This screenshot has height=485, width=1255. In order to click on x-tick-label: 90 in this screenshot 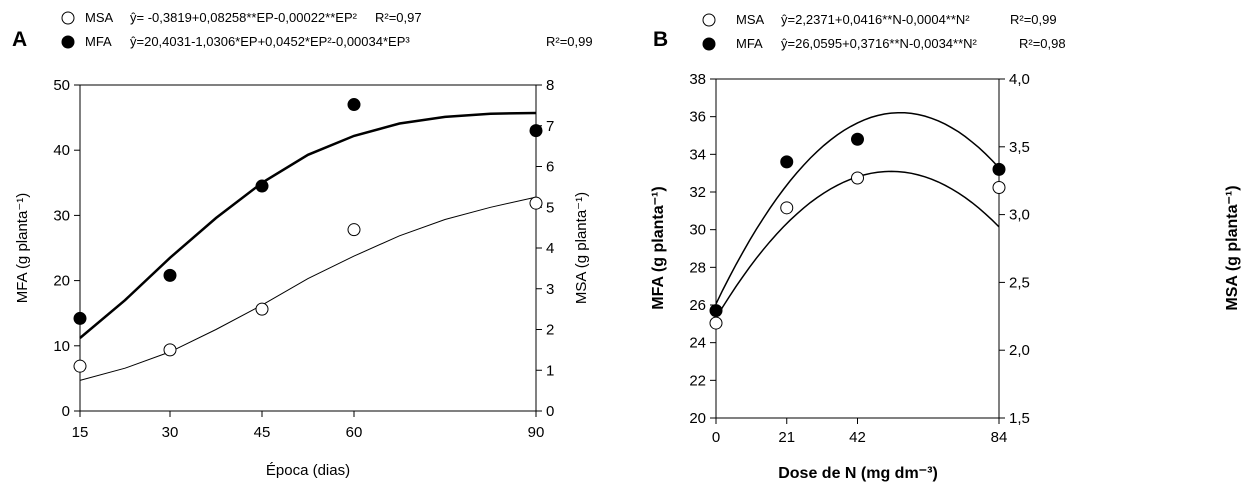, I will do `click(536, 432)`.